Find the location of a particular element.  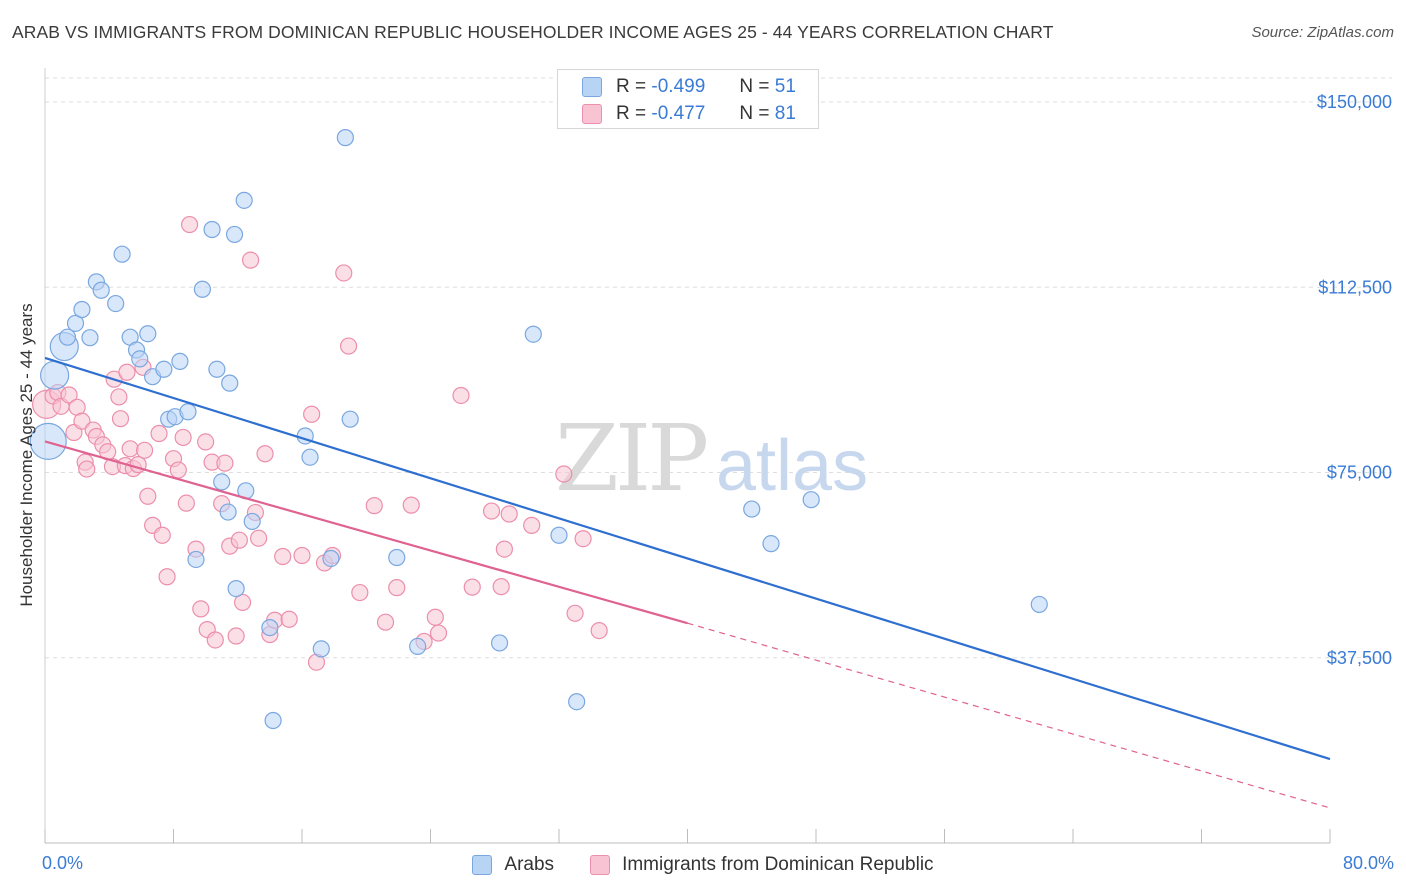

y-tick-labels: $37,500 $75,000 $112,500 $150,000 is located at coordinates (1354, 380).